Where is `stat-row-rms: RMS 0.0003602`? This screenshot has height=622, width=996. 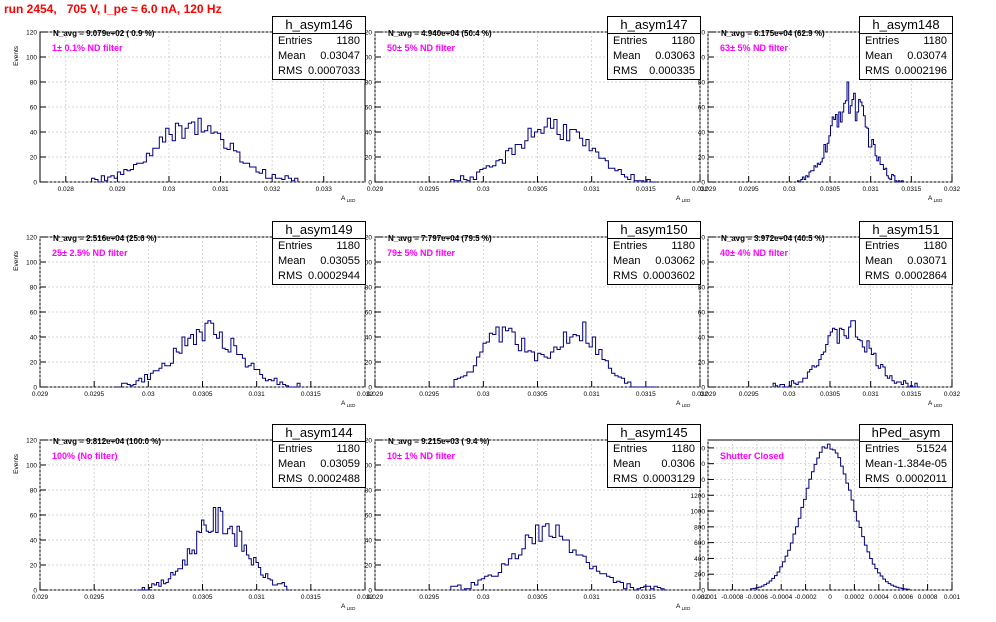 stat-row-rms: RMS 0.0003602 is located at coordinates (654, 276).